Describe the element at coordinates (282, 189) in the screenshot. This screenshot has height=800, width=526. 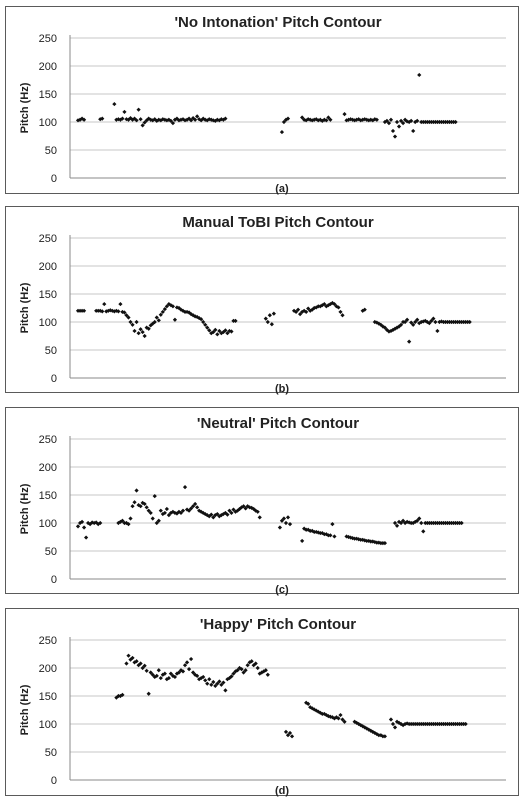
I see `x-axis-label: (a)` at that location.